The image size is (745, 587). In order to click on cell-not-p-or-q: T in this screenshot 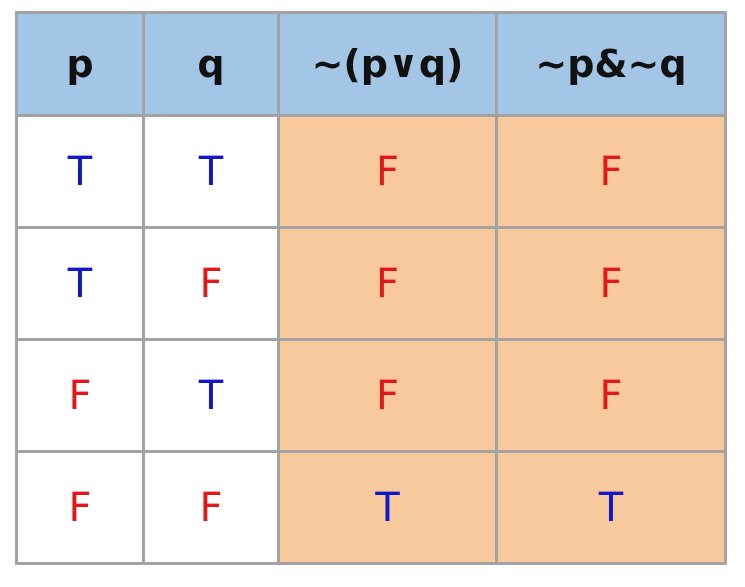, I will do `click(387, 507)`.